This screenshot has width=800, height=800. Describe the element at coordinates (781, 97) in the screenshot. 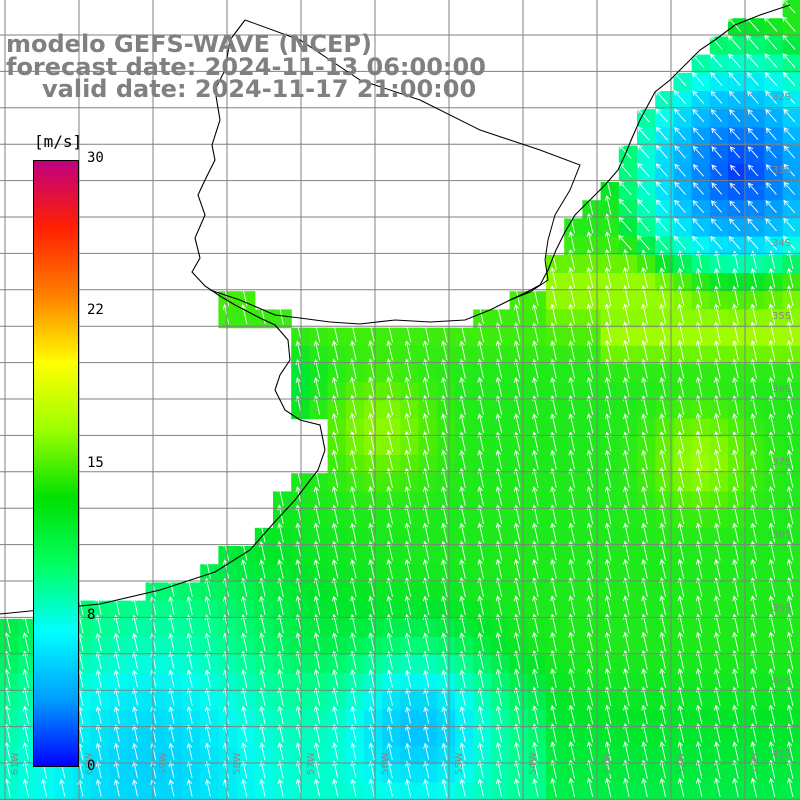

I see `latitude-label: 32S` at that location.